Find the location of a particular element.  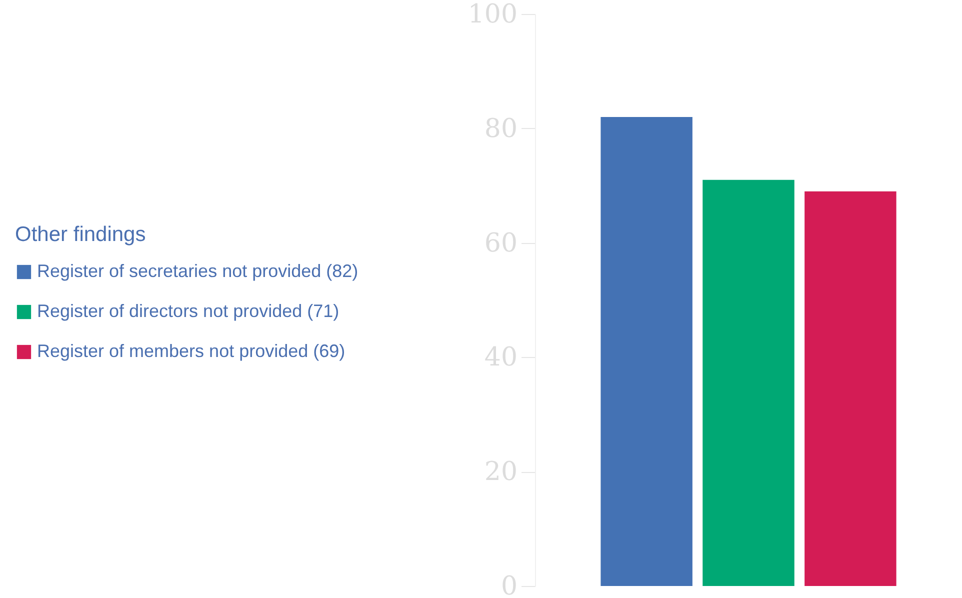

legend-label: Register of directors not provided (71) is located at coordinates (188, 311).